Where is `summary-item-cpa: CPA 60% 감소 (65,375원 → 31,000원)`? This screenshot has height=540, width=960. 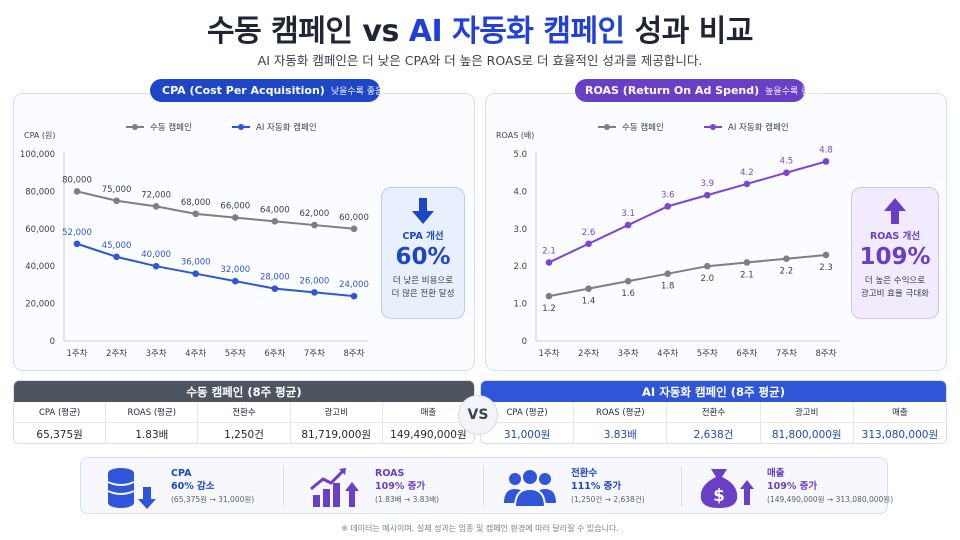
summary-item-cpa: CPA 60% 감소 (65,375원 → 31,000원) is located at coordinates (176, 486).